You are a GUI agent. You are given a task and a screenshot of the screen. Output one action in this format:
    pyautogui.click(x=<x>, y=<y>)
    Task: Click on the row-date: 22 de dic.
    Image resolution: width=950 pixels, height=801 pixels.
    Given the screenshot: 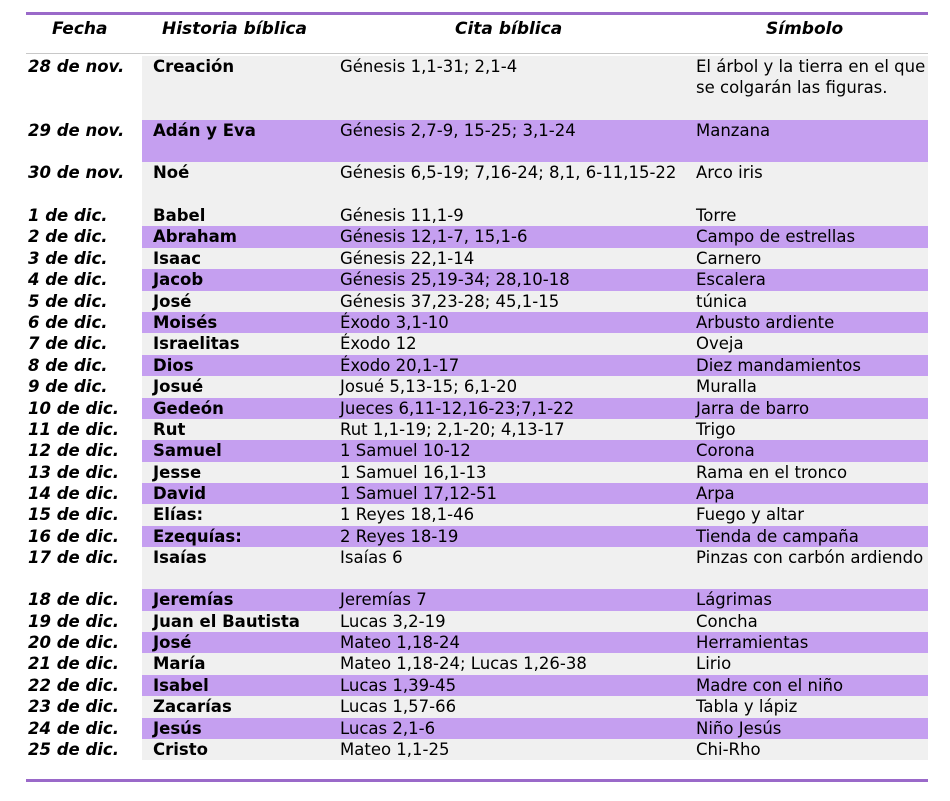 What is the action you would take?
    pyautogui.click(x=84, y=685)
    